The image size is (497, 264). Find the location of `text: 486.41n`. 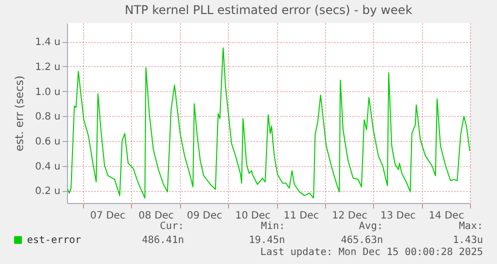

text: 486.41n is located at coordinates (163, 240).